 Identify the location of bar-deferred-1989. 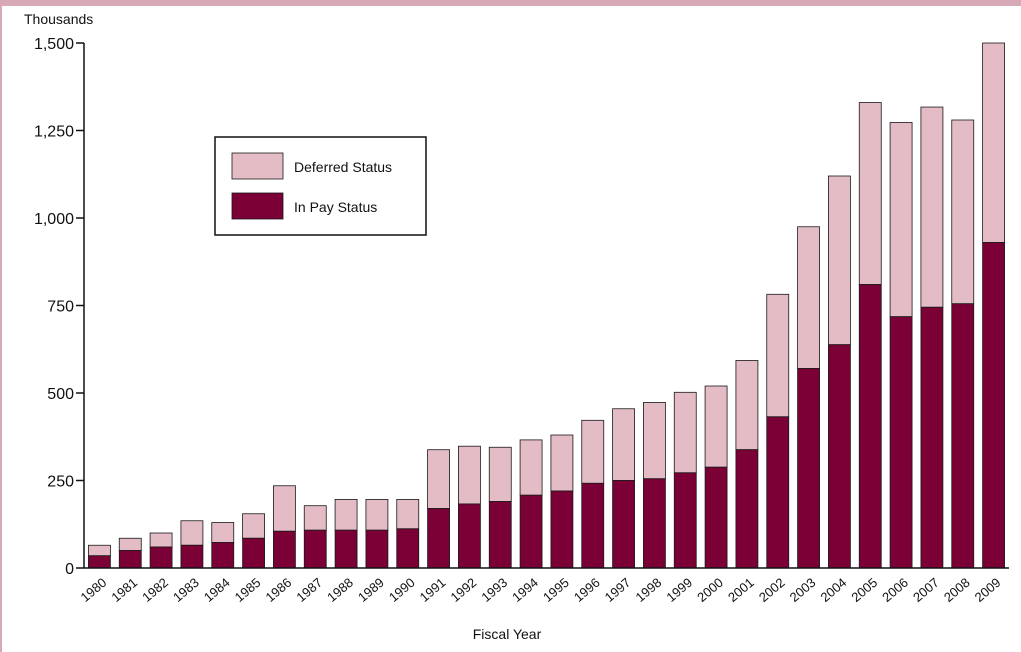
(377, 514).